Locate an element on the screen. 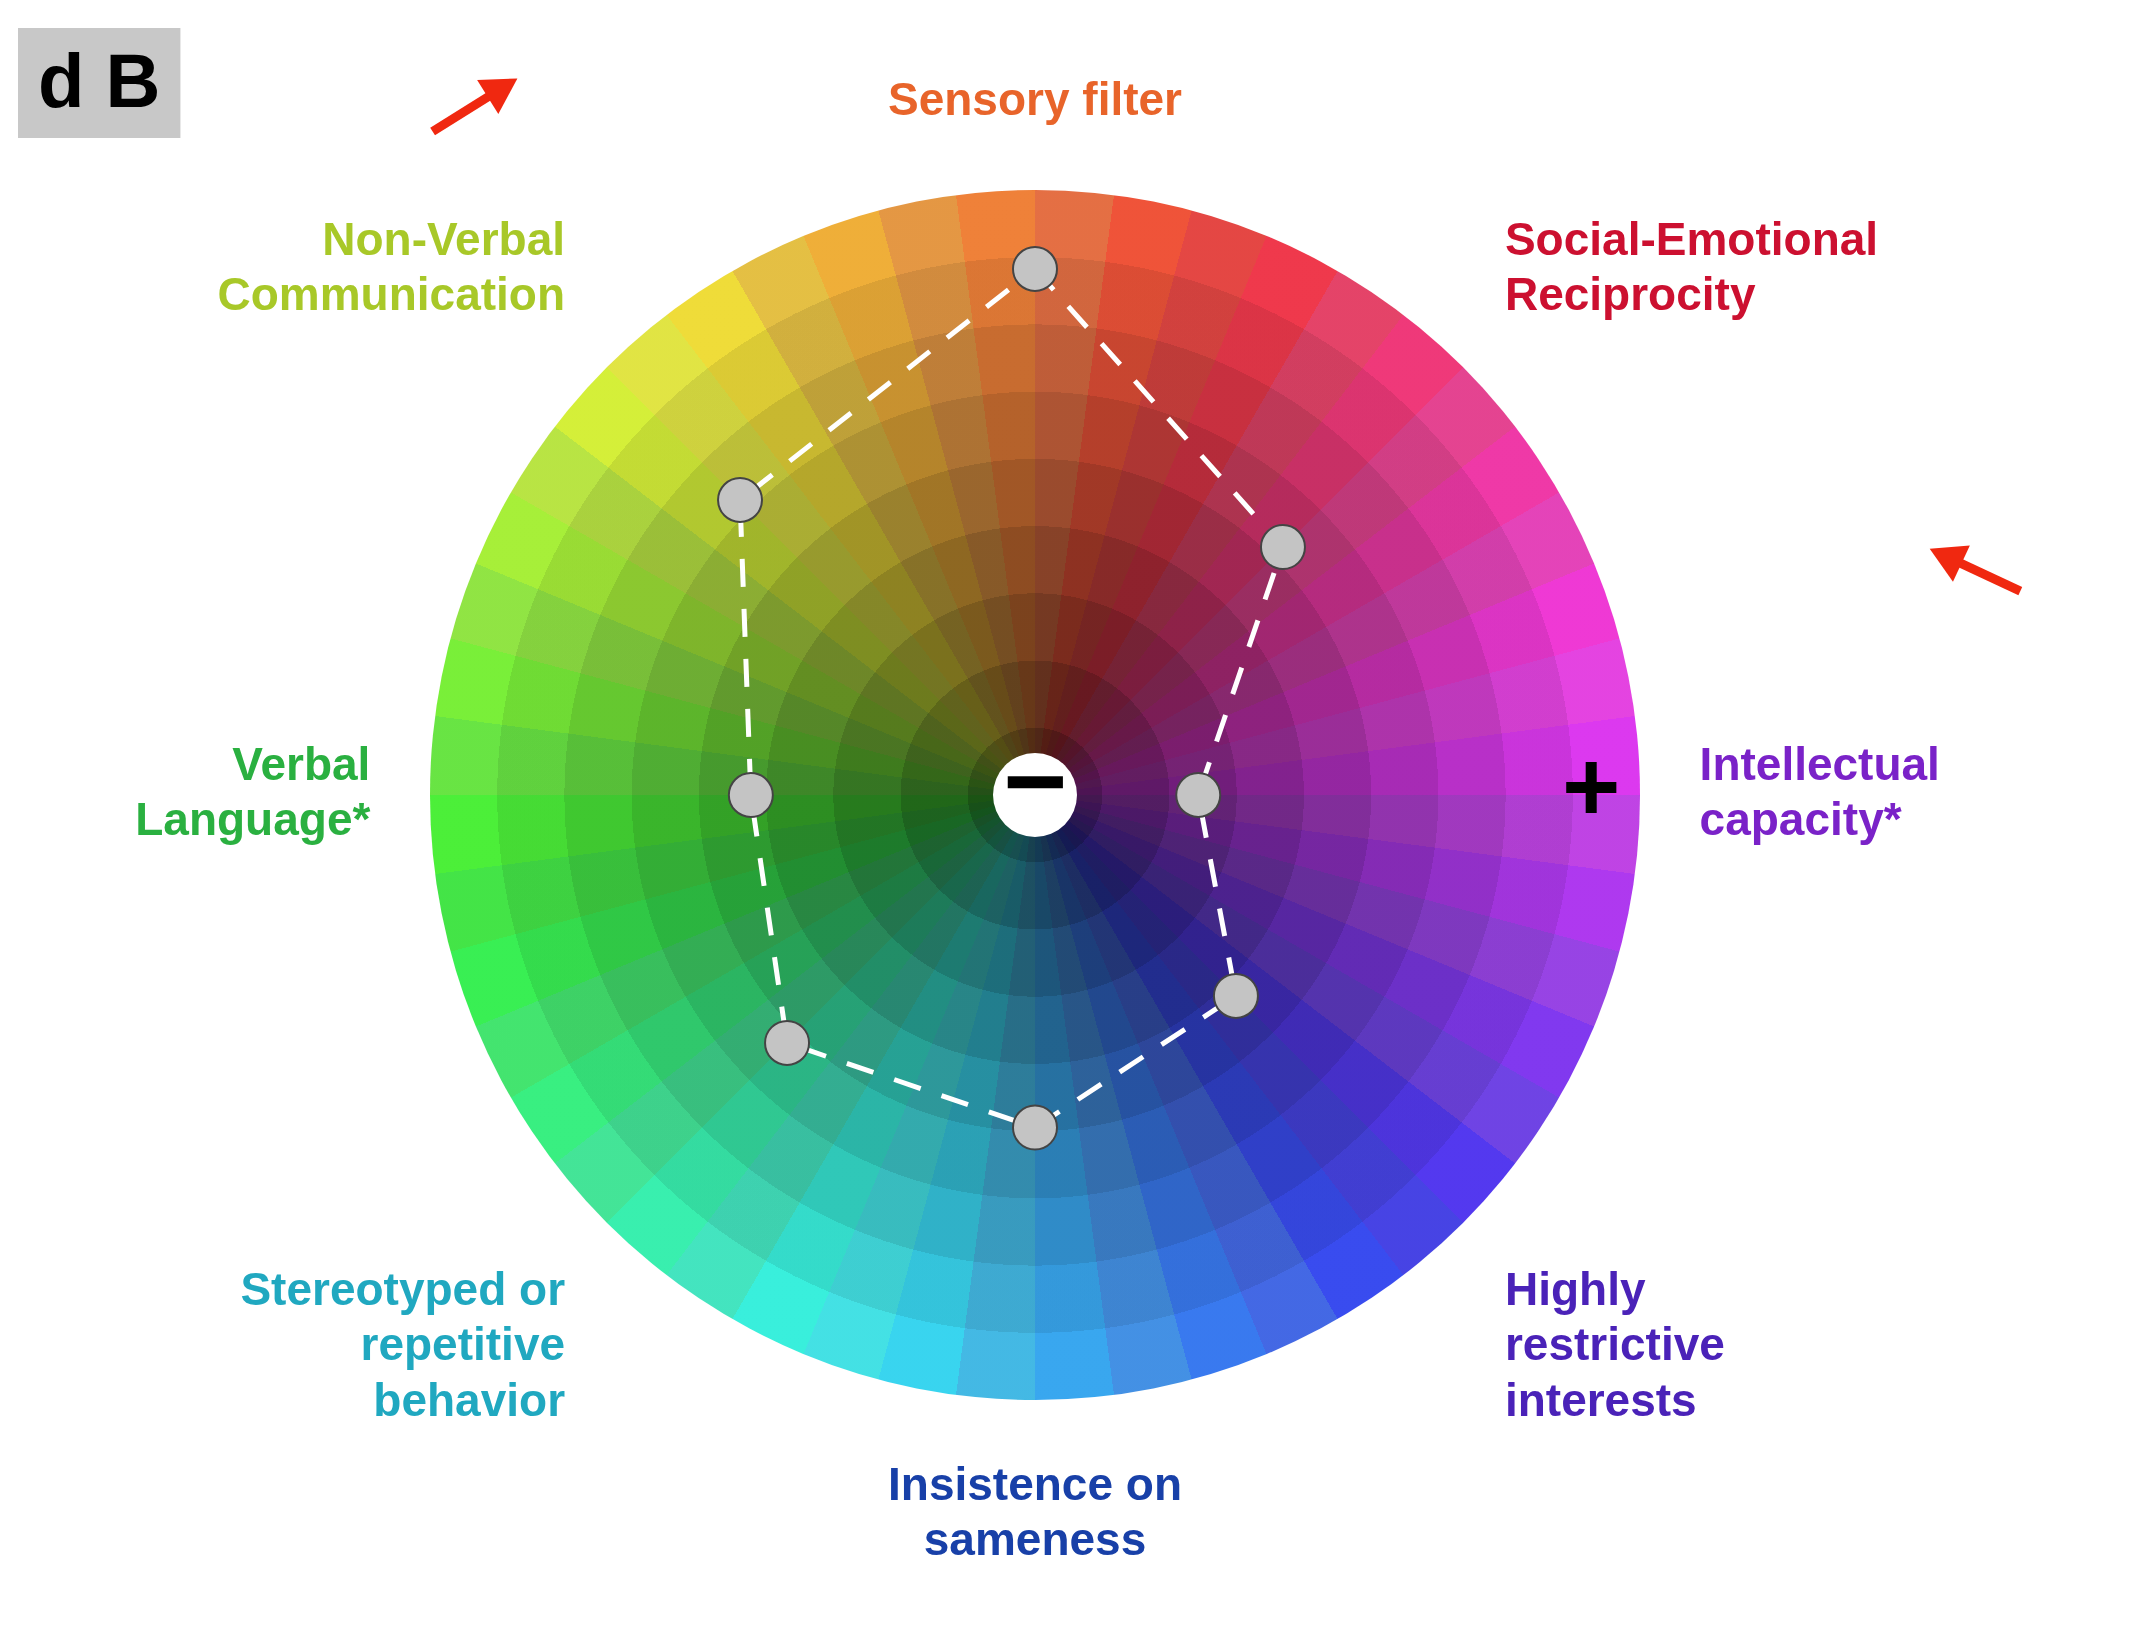 The width and height of the screenshot is (2152, 1649). spoke-label: Insistence on sameness is located at coordinates (1035, 1511).